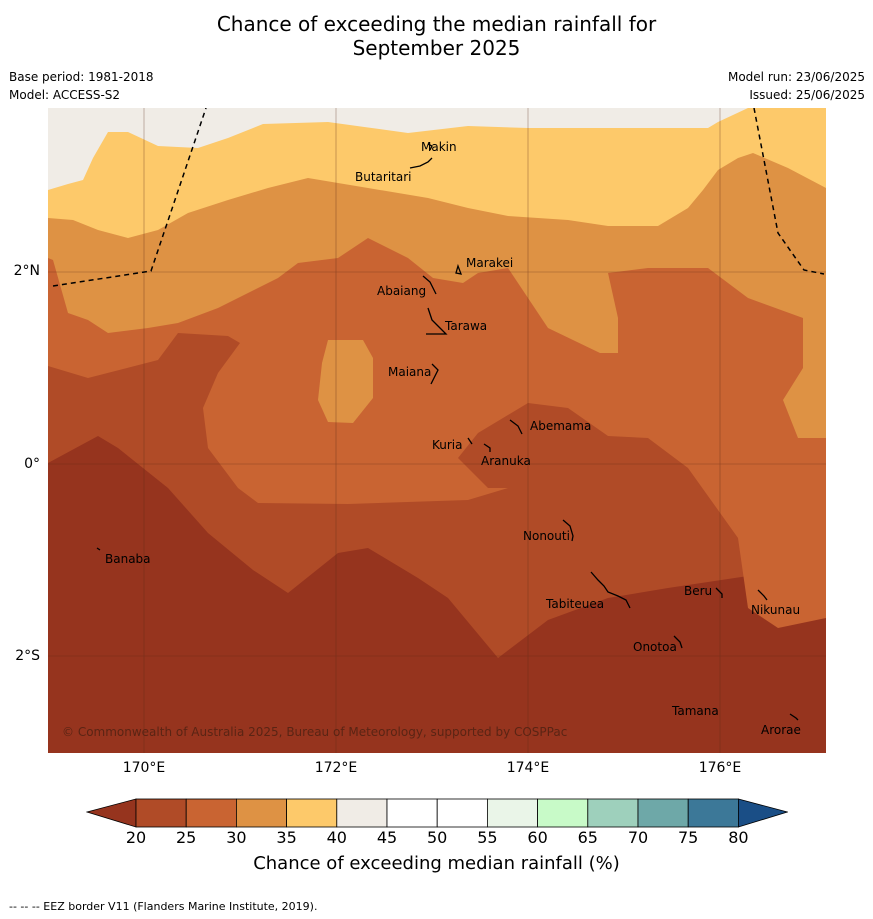 This screenshot has width=873, height=919. What do you see at coordinates (136, 837) in the screenshot?
I see `colorbar-tick-label: 20` at bounding box center [136, 837].